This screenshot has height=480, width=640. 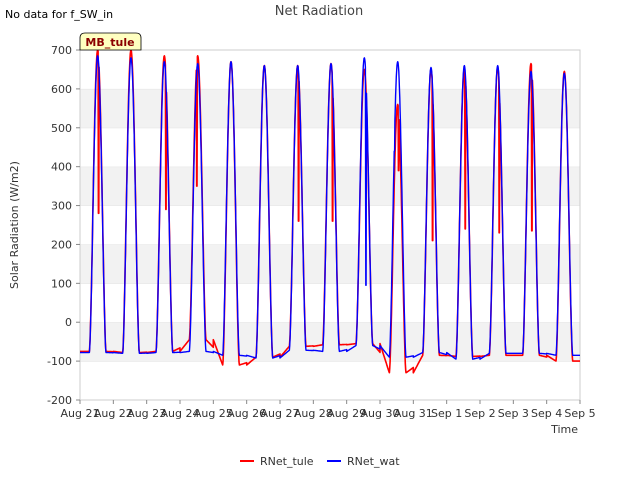 I want to click on y-tick-label: 600, so click(x=61, y=89).